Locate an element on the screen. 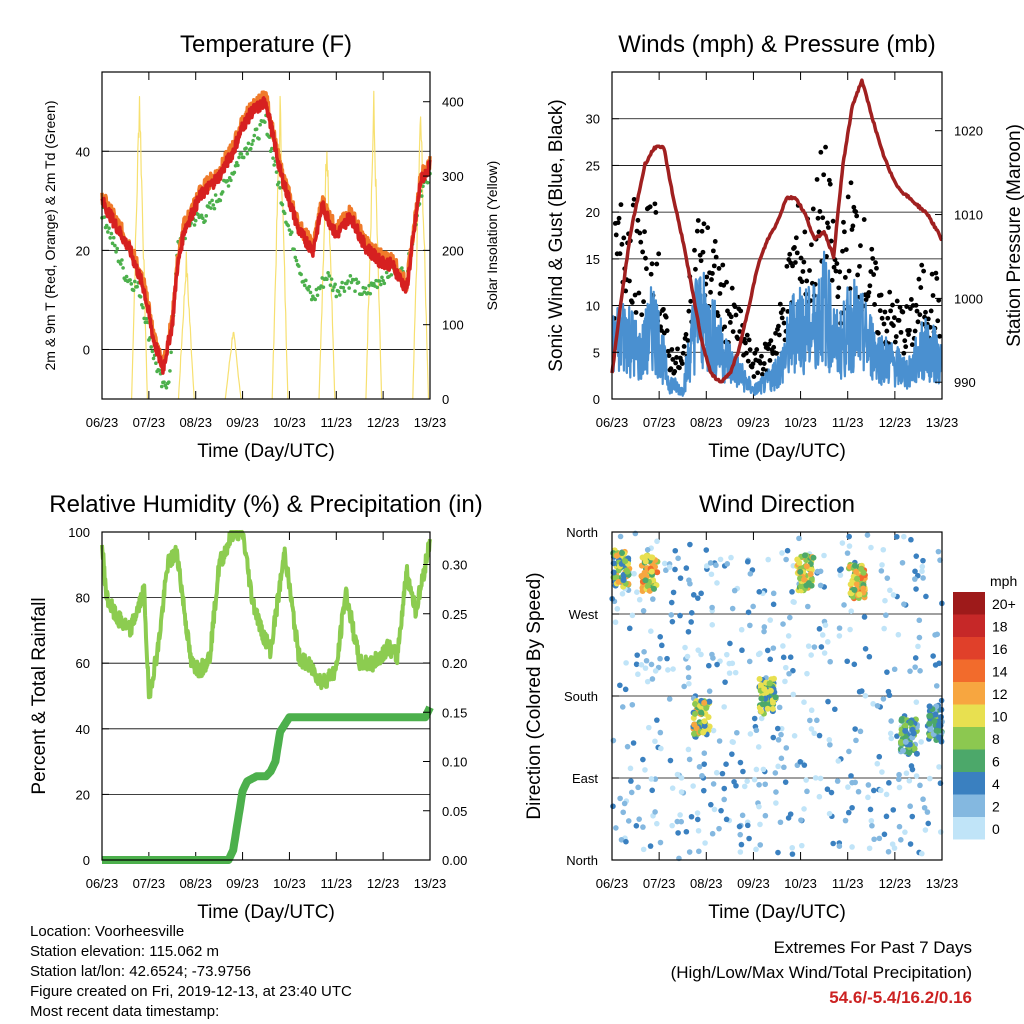 The height and width of the screenshot is (1024, 1024). x-tick-label: 08/23 is located at coordinates (195, 422).